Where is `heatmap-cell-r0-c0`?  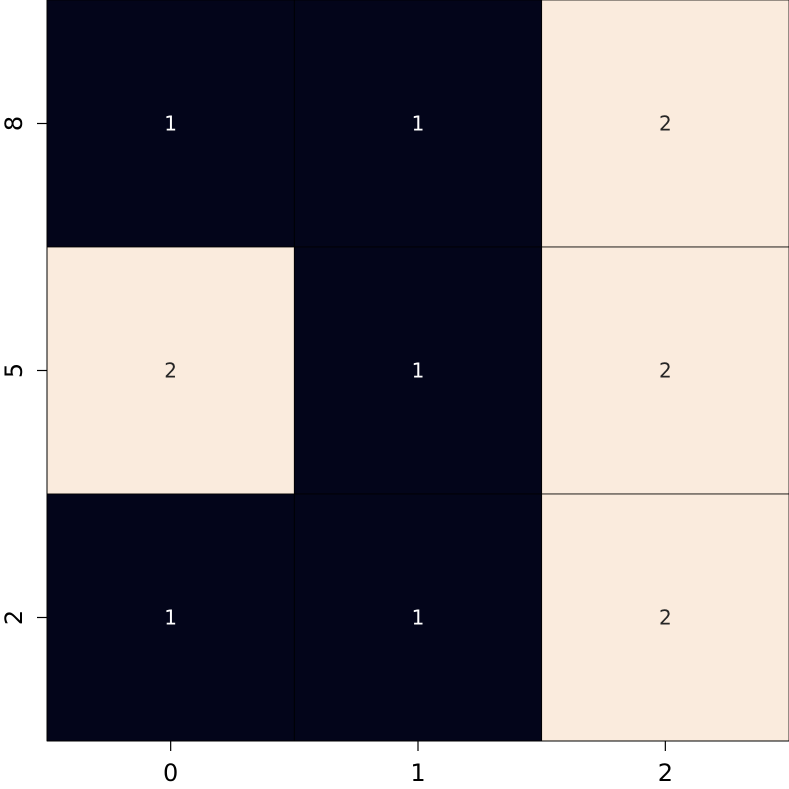
heatmap-cell-r0-c0 is located at coordinates (170, 124).